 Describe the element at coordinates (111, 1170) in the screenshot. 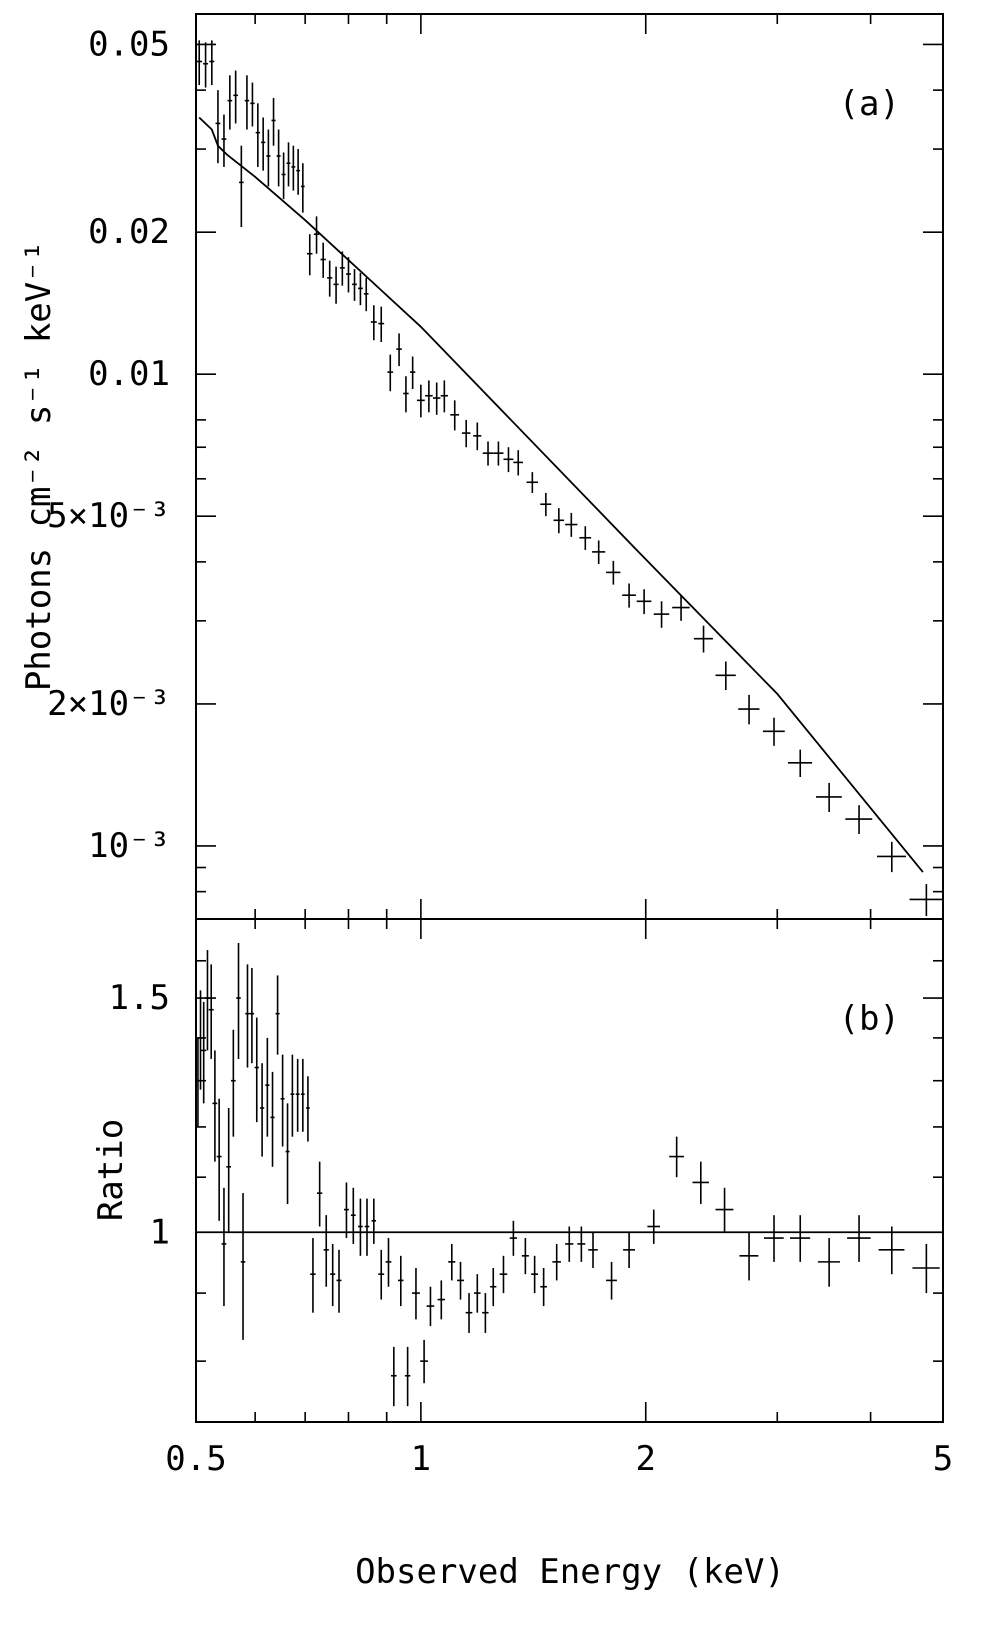

I see `panel-b-y-axis-title: Ratio` at that location.